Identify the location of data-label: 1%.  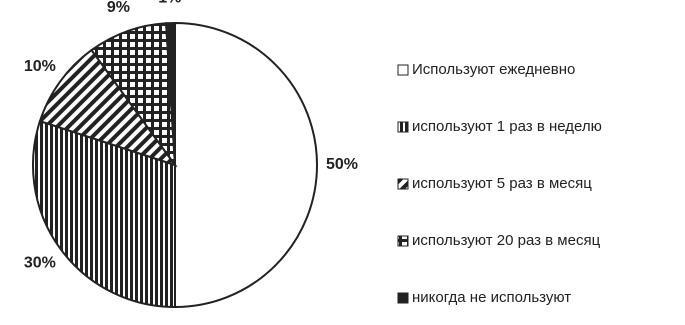
(169, 3).